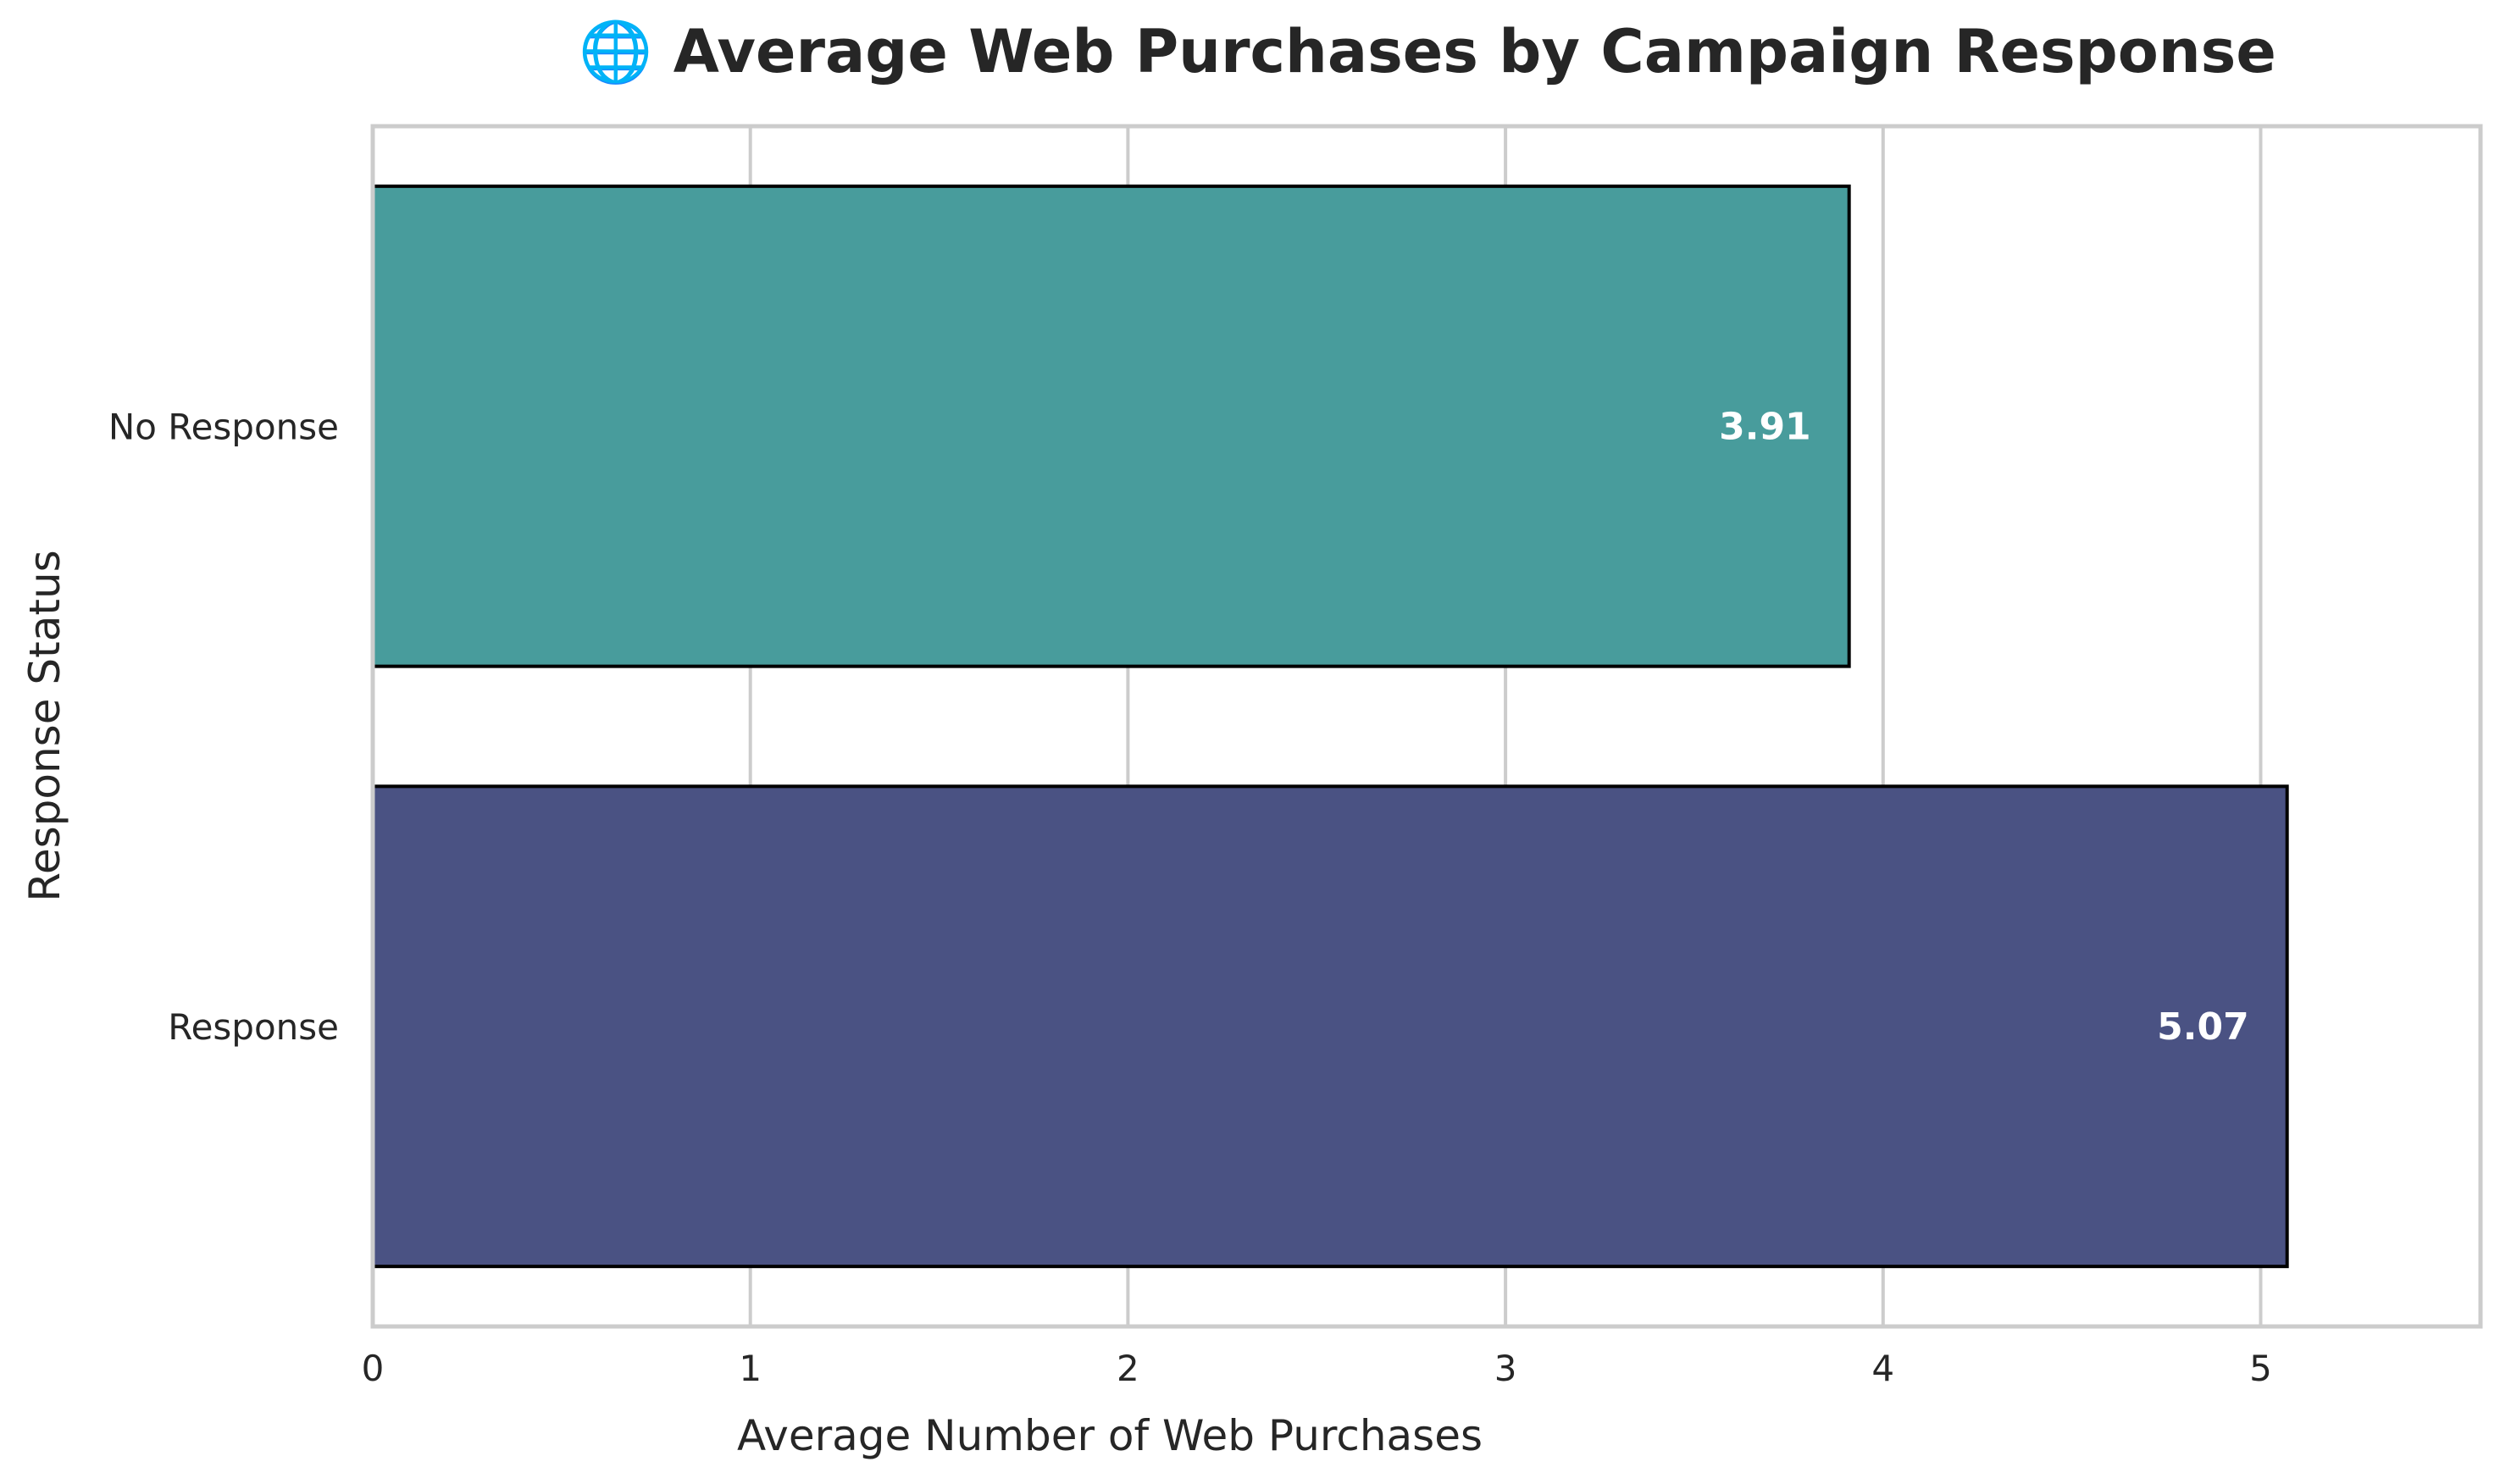 Image resolution: width=2500 pixels, height=1484 pixels. Describe the element at coordinates (223, 426) in the screenshot. I see `y-tick-label: No Response` at that location.